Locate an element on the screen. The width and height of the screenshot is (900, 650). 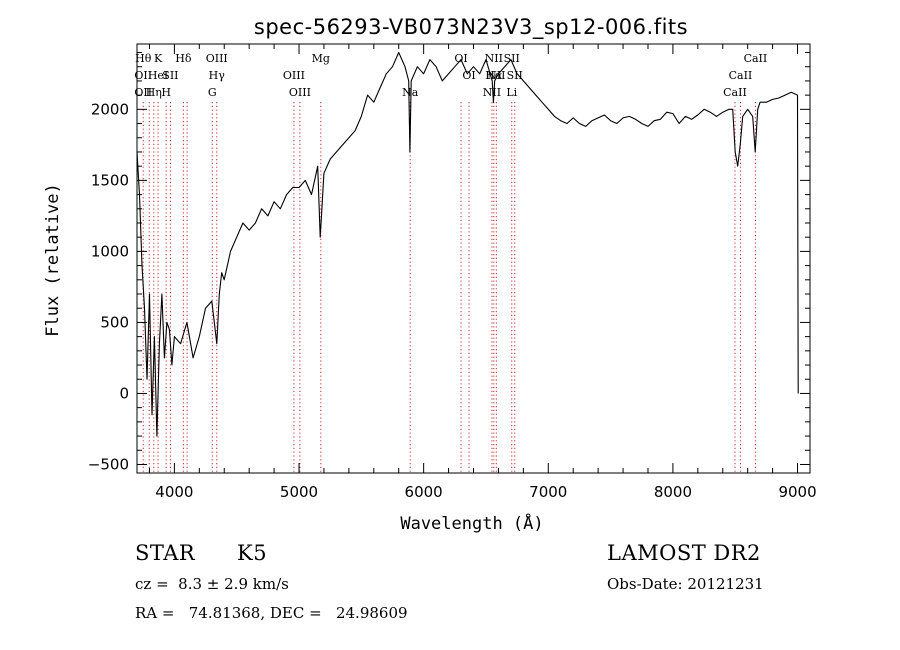
y-tick-label: 500 is located at coordinates (114, 322).